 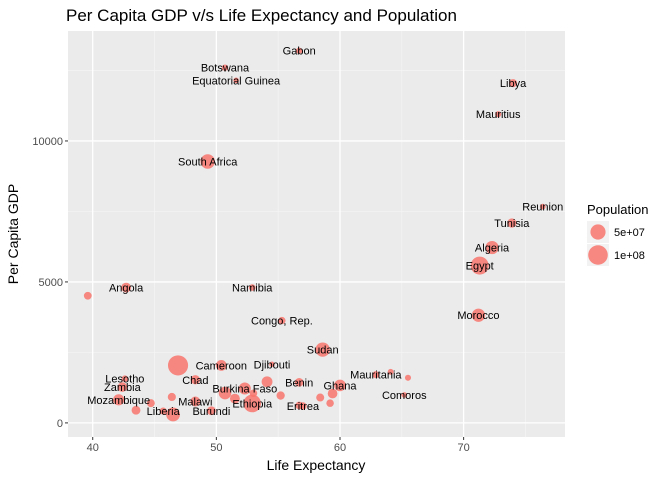 I want to click on x-tick-label: 40, so click(x=93, y=448).